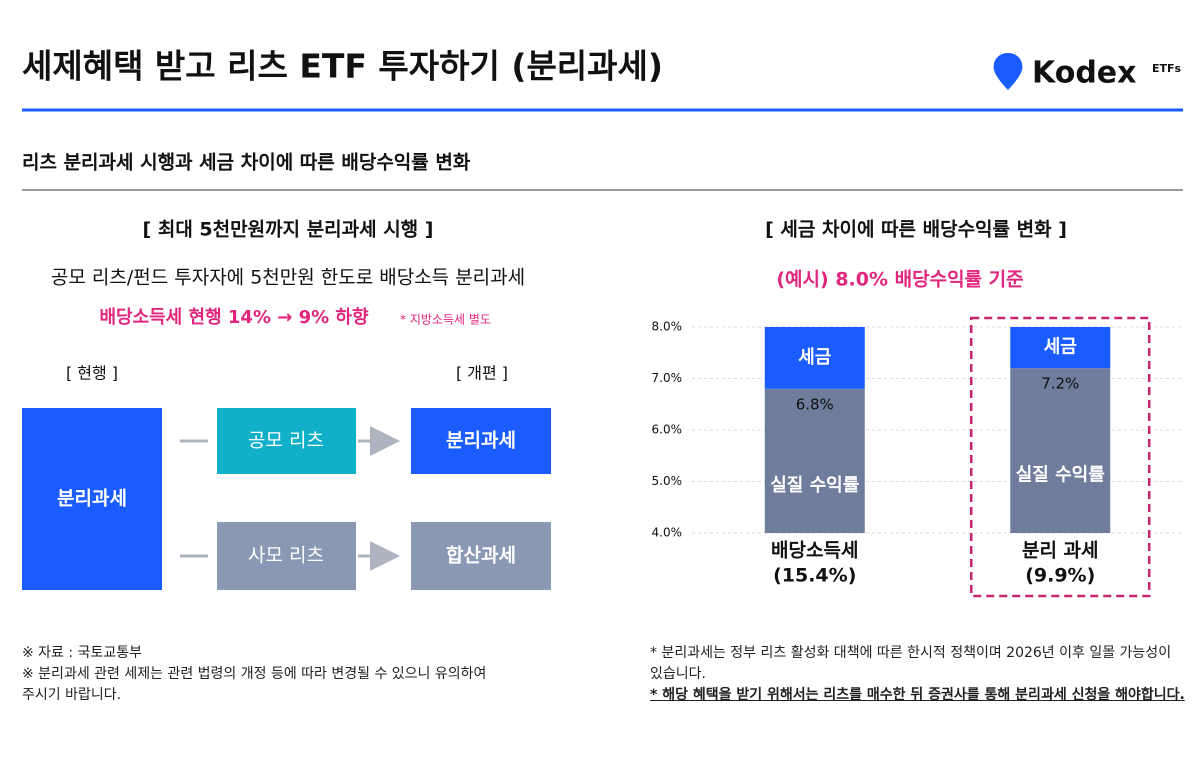 The width and height of the screenshot is (1199, 776). I want to click on y-tick-label: 8.0%, so click(667, 327).